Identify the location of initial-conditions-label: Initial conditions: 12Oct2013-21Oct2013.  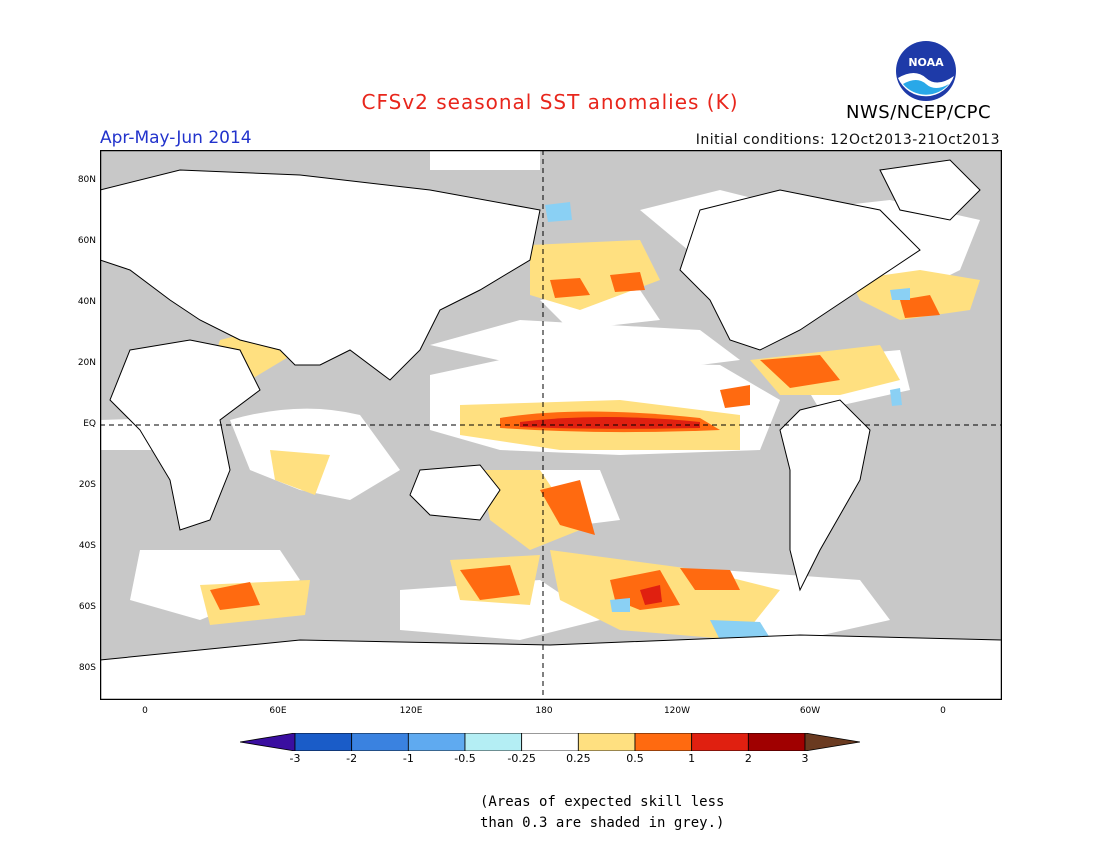
(847, 140).